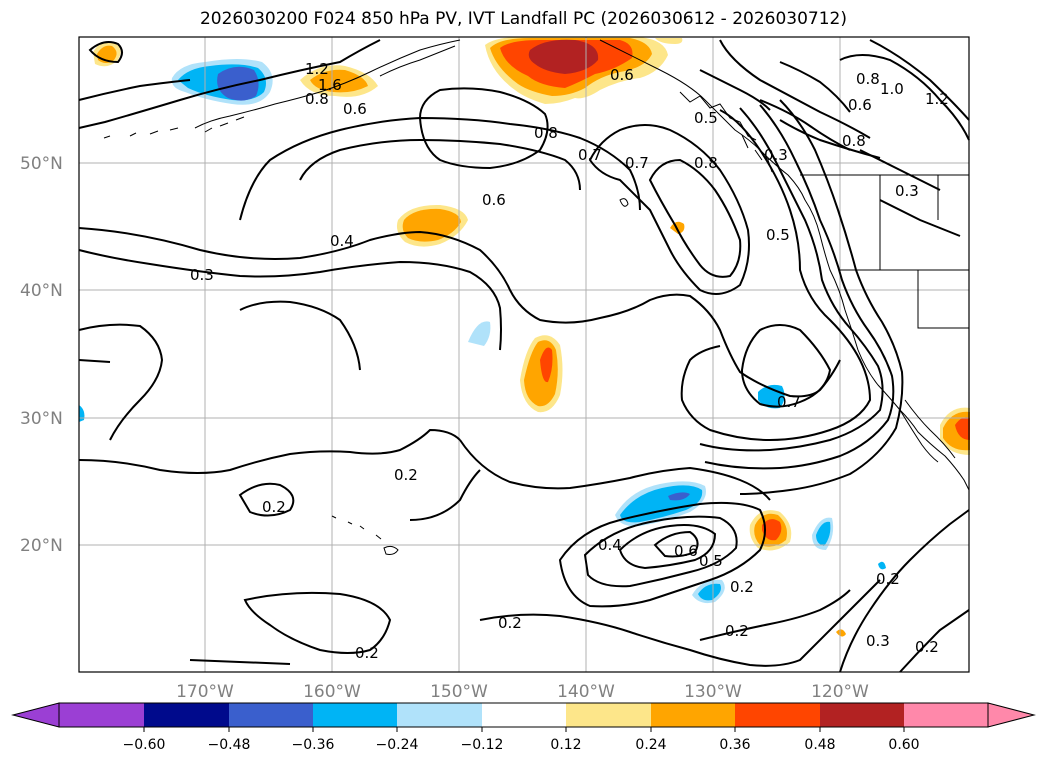  What do you see at coordinates (41, 355) in the screenshot?
I see `latitude-labels: 50°N 40°N 30°N 20°N` at bounding box center [41, 355].